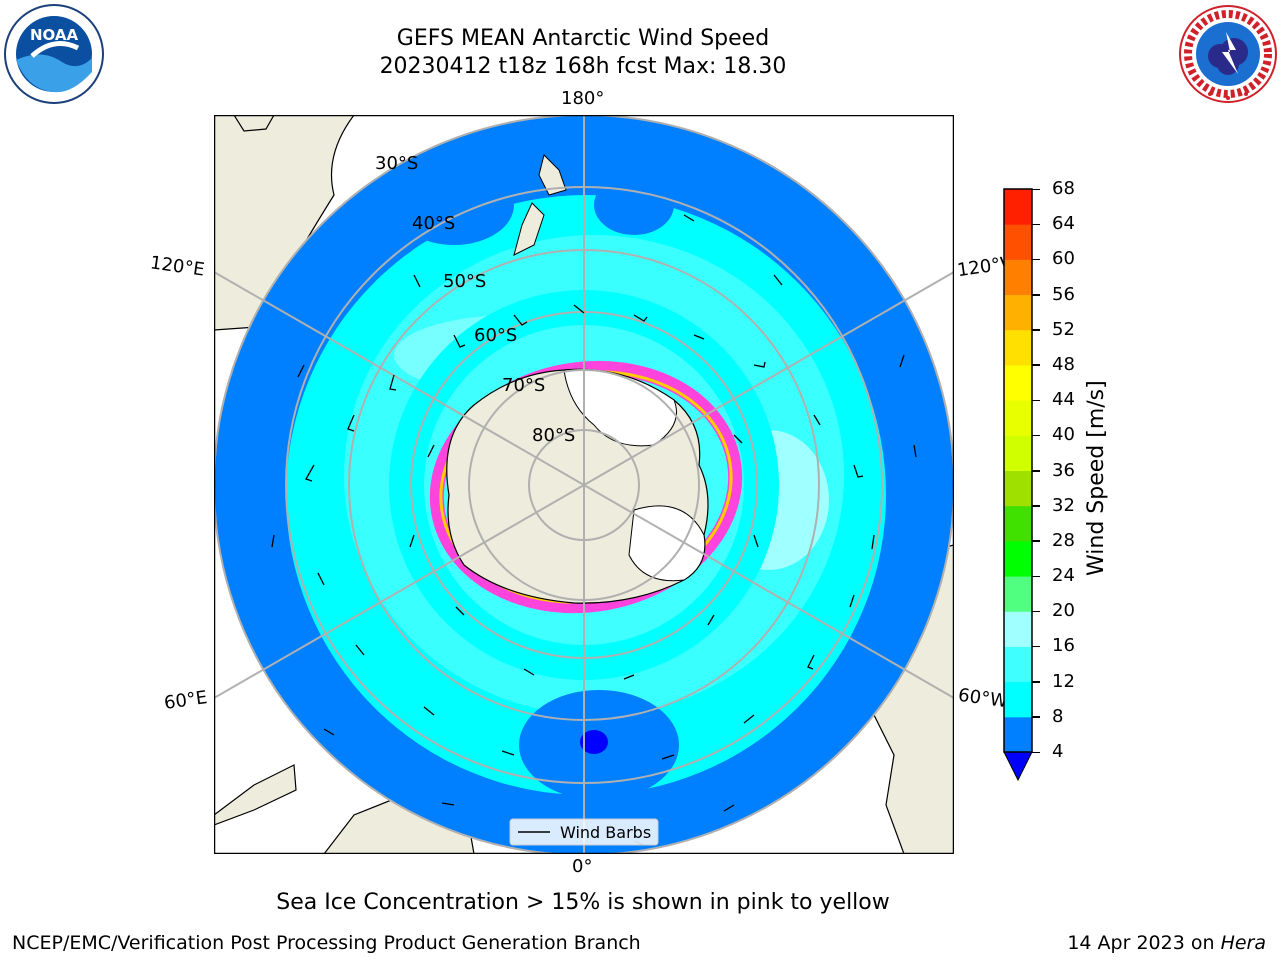 The height and width of the screenshot is (960, 1280). Describe the element at coordinates (1243, 943) in the screenshot. I see `footer-host: Hera` at that location.